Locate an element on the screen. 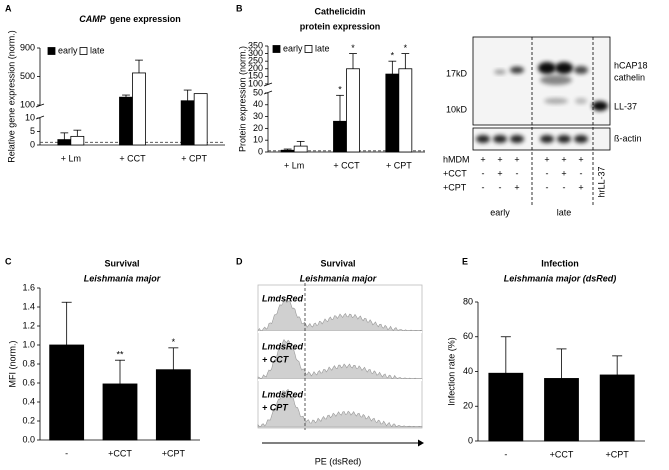  x-tick-label: + CCT is located at coordinates (132, 158).